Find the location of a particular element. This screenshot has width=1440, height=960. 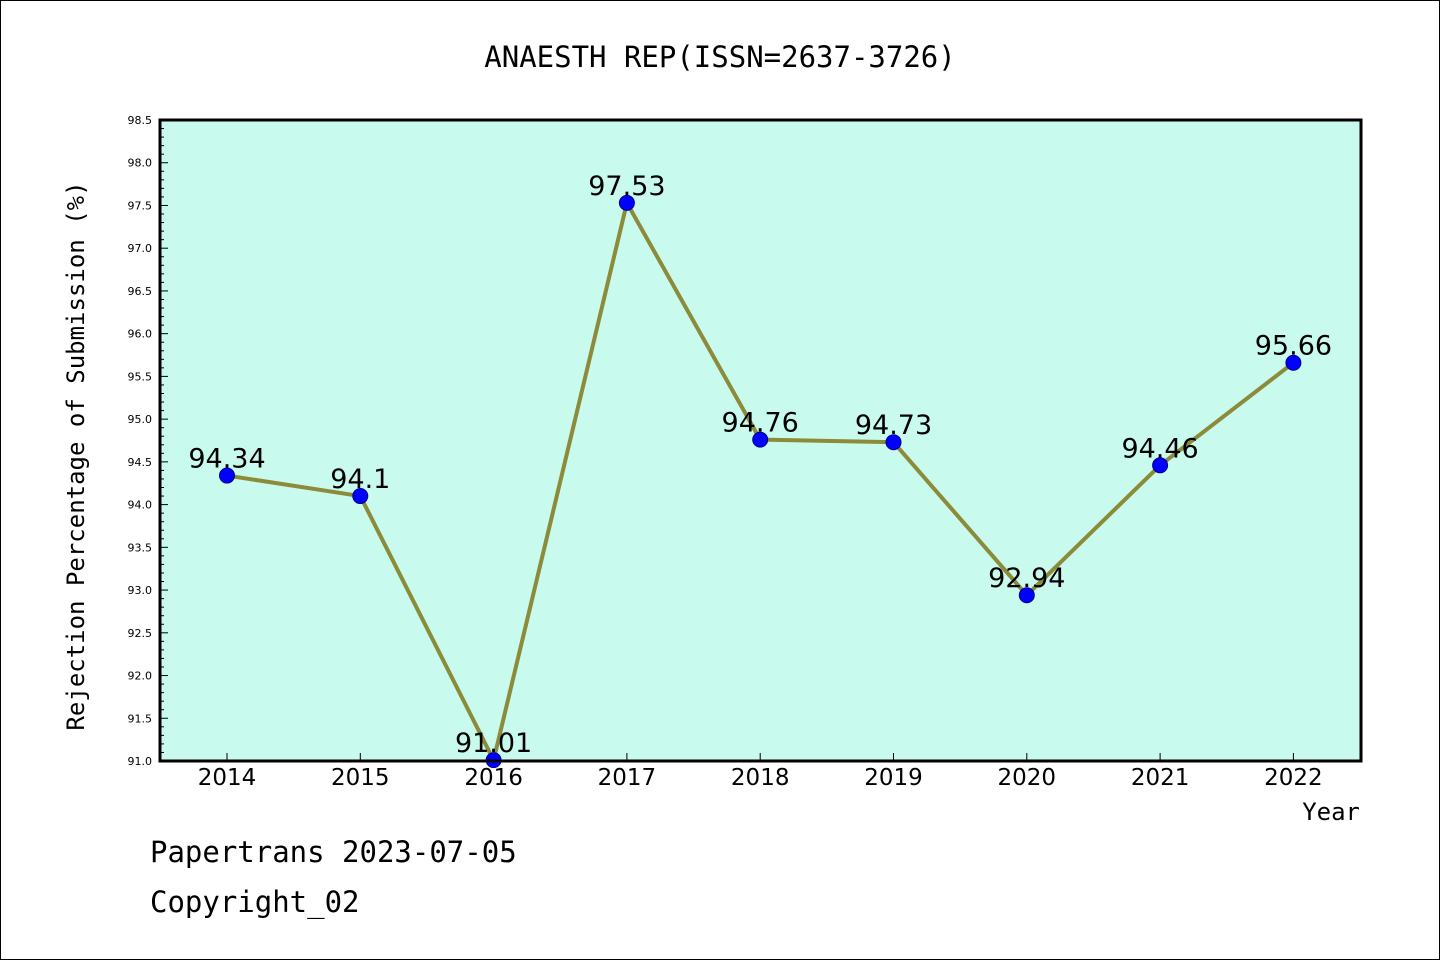

y-tick-label: 92.0 is located at coordinates (140, 676).